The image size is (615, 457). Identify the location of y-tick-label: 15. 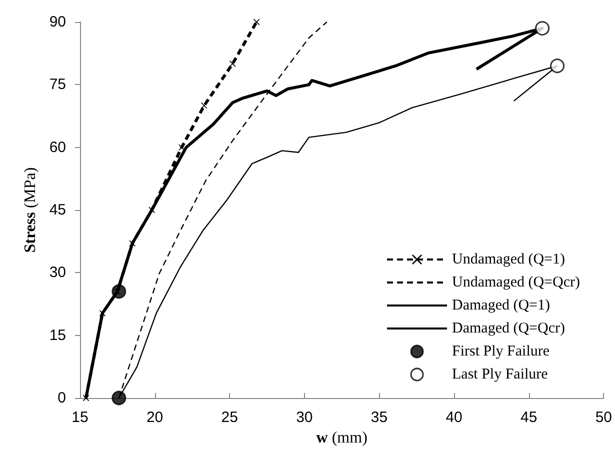
(57, 335).